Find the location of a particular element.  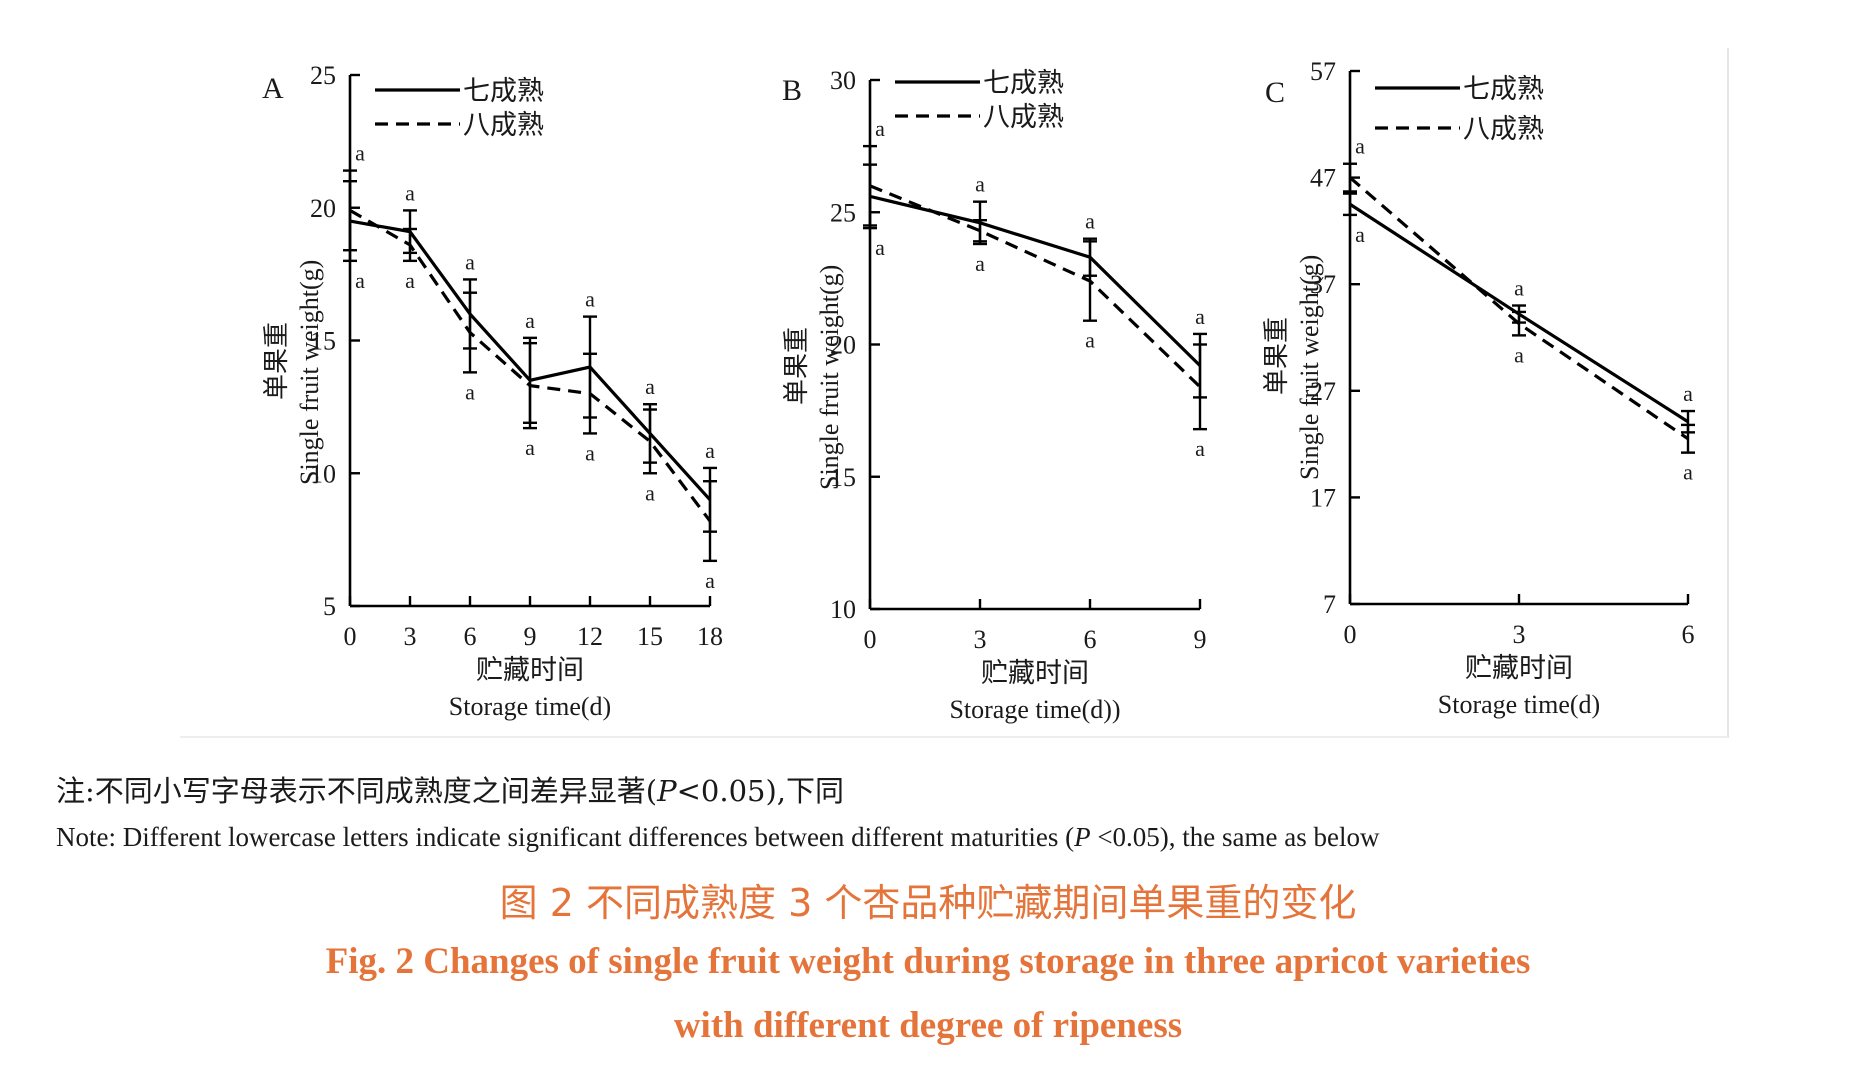

chart-3-panel-label: C is located at coordinates (1275, 92).